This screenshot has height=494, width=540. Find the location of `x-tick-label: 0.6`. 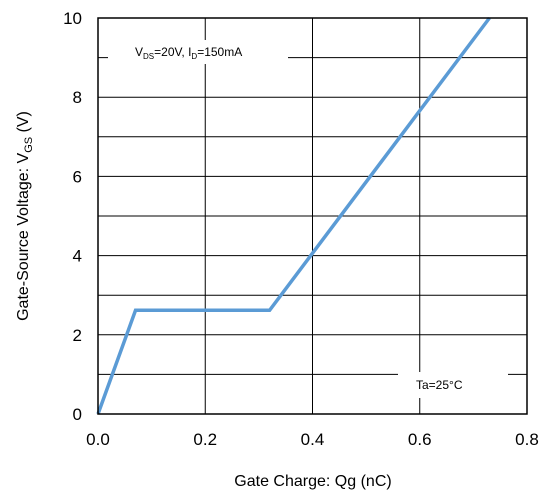

x-tick-label: 0.6 is located at coordinates (420, 439).